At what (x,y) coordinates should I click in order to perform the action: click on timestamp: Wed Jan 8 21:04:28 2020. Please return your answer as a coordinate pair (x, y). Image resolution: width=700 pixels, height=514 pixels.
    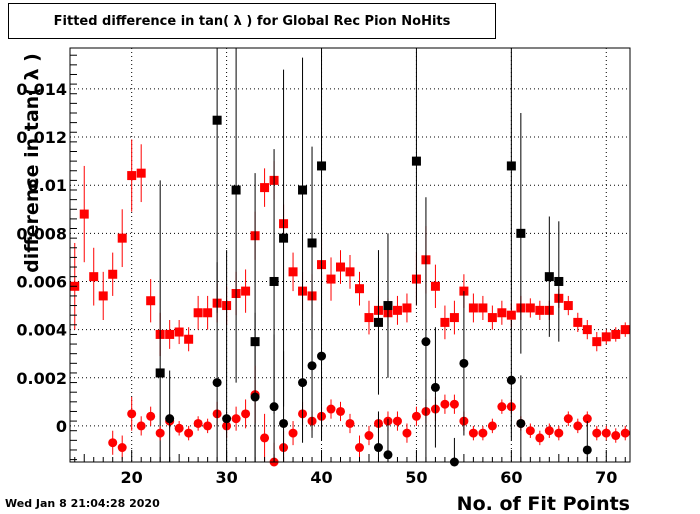
    Looking at the image, I should click on (82, 503).